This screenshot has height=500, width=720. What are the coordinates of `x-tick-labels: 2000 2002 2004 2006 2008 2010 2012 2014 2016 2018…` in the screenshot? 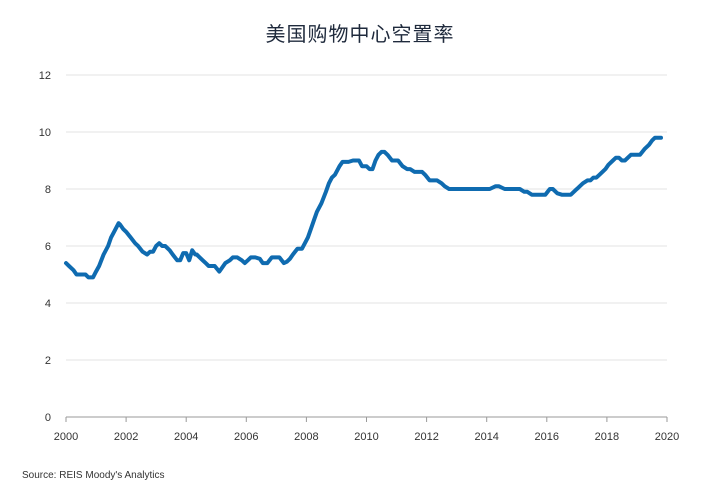 It's located at (366, 437).